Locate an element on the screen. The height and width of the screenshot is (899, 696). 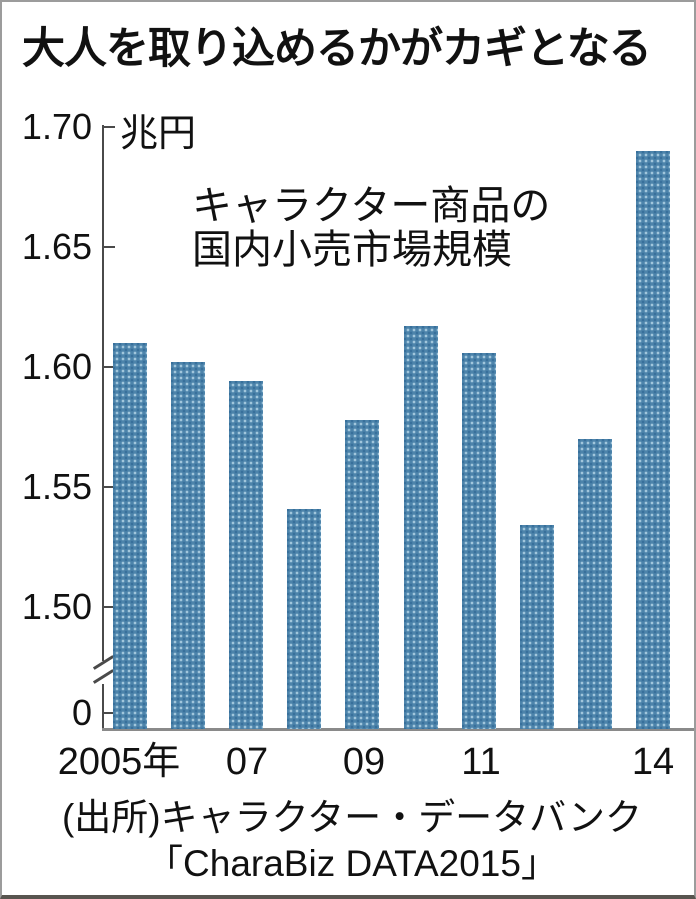
y-axis-label-1.55: 1.55 is located at coordinates (56, 486).